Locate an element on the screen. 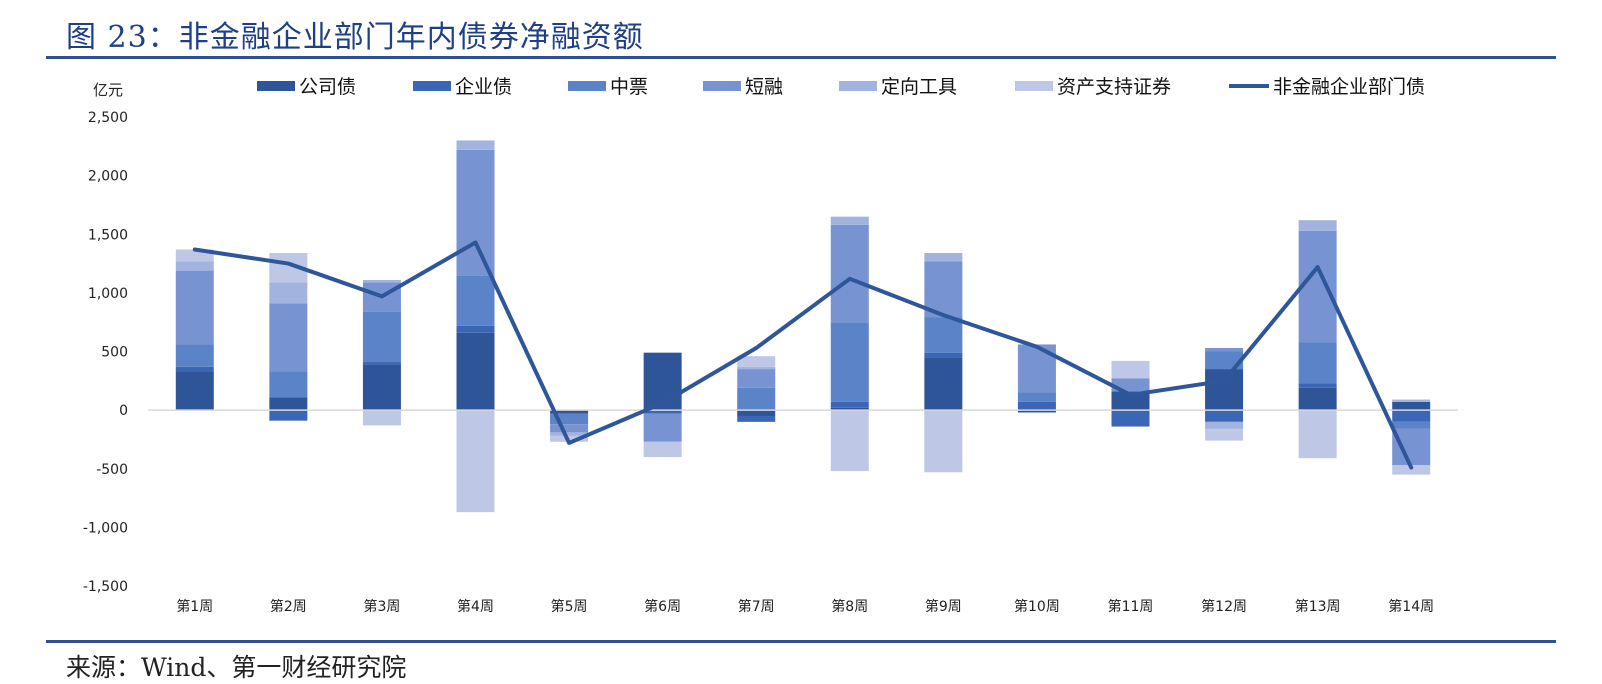 Image resolution: width=1602 pixels, height=684 pixels. x-tick-label: 第6周 is located at coordinates (662, 606).